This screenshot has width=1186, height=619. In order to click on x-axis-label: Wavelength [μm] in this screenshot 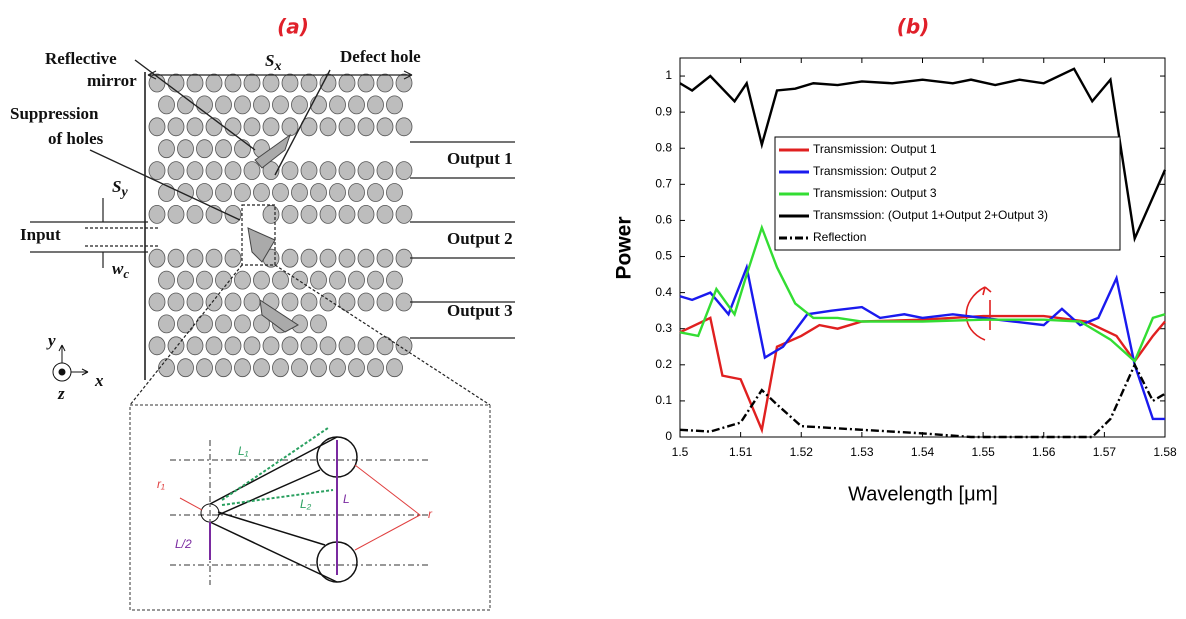, I will do `click(923, 494)`.